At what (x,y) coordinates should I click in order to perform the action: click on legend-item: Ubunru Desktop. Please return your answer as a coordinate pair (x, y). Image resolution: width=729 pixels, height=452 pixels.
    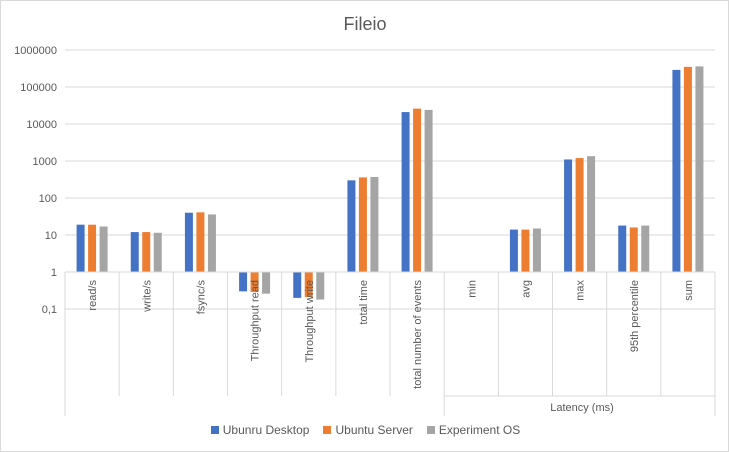
    Looking at the image, I should click on (260, 430).